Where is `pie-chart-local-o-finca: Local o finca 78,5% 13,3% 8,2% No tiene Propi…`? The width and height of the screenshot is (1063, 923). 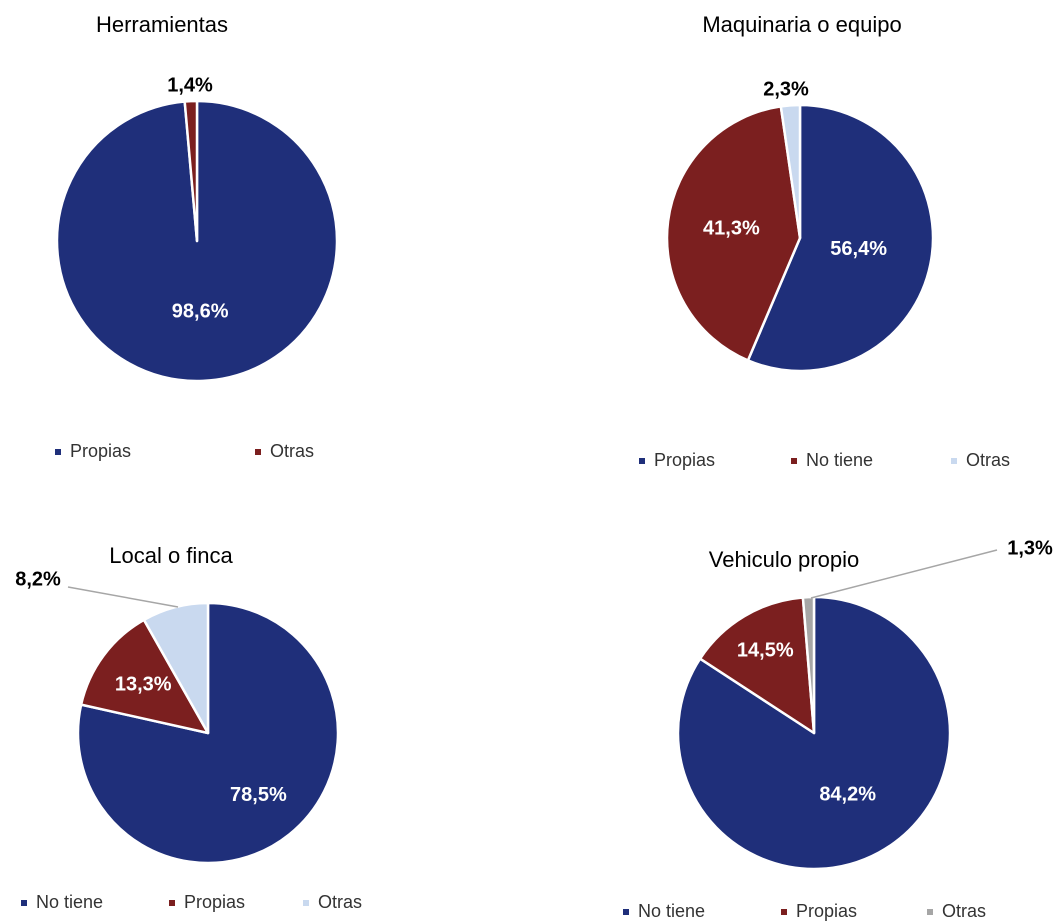 pie-chart-local-o-finca: Local o finca 78,5% 13,3% 8,2% No tiene Propi… is located at coordinates (188, 727).